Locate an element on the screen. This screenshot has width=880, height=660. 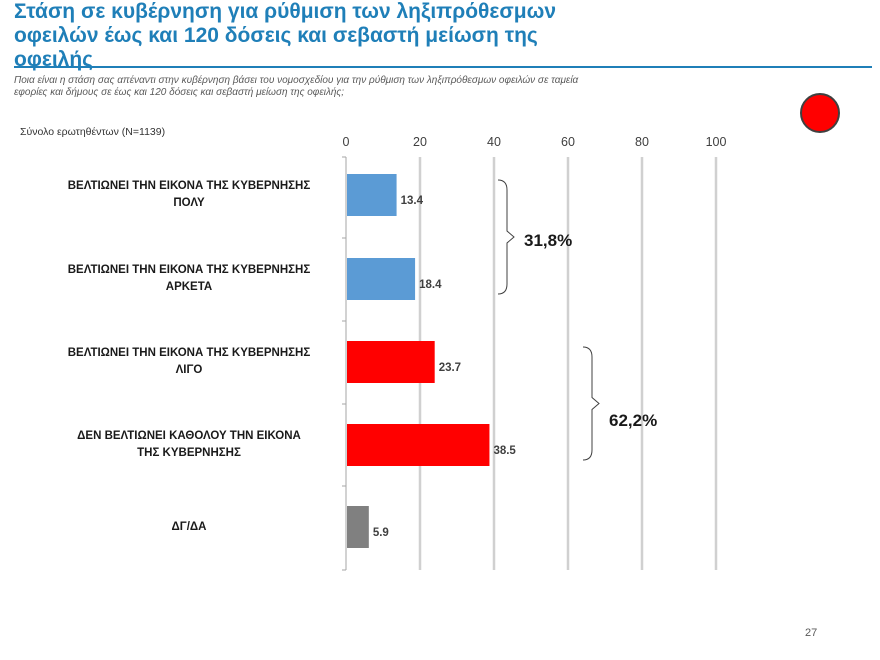
x-tick-label: 20 is located at coordinates (420, 142).